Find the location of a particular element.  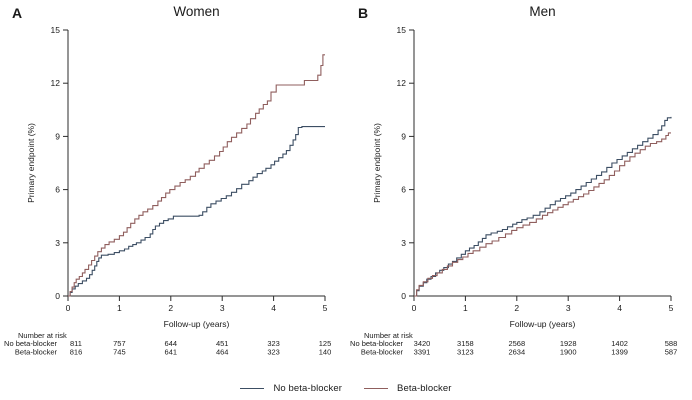

legend-item-no-beta-blocker: No beta-blocker is located at coordinates (291, 388).